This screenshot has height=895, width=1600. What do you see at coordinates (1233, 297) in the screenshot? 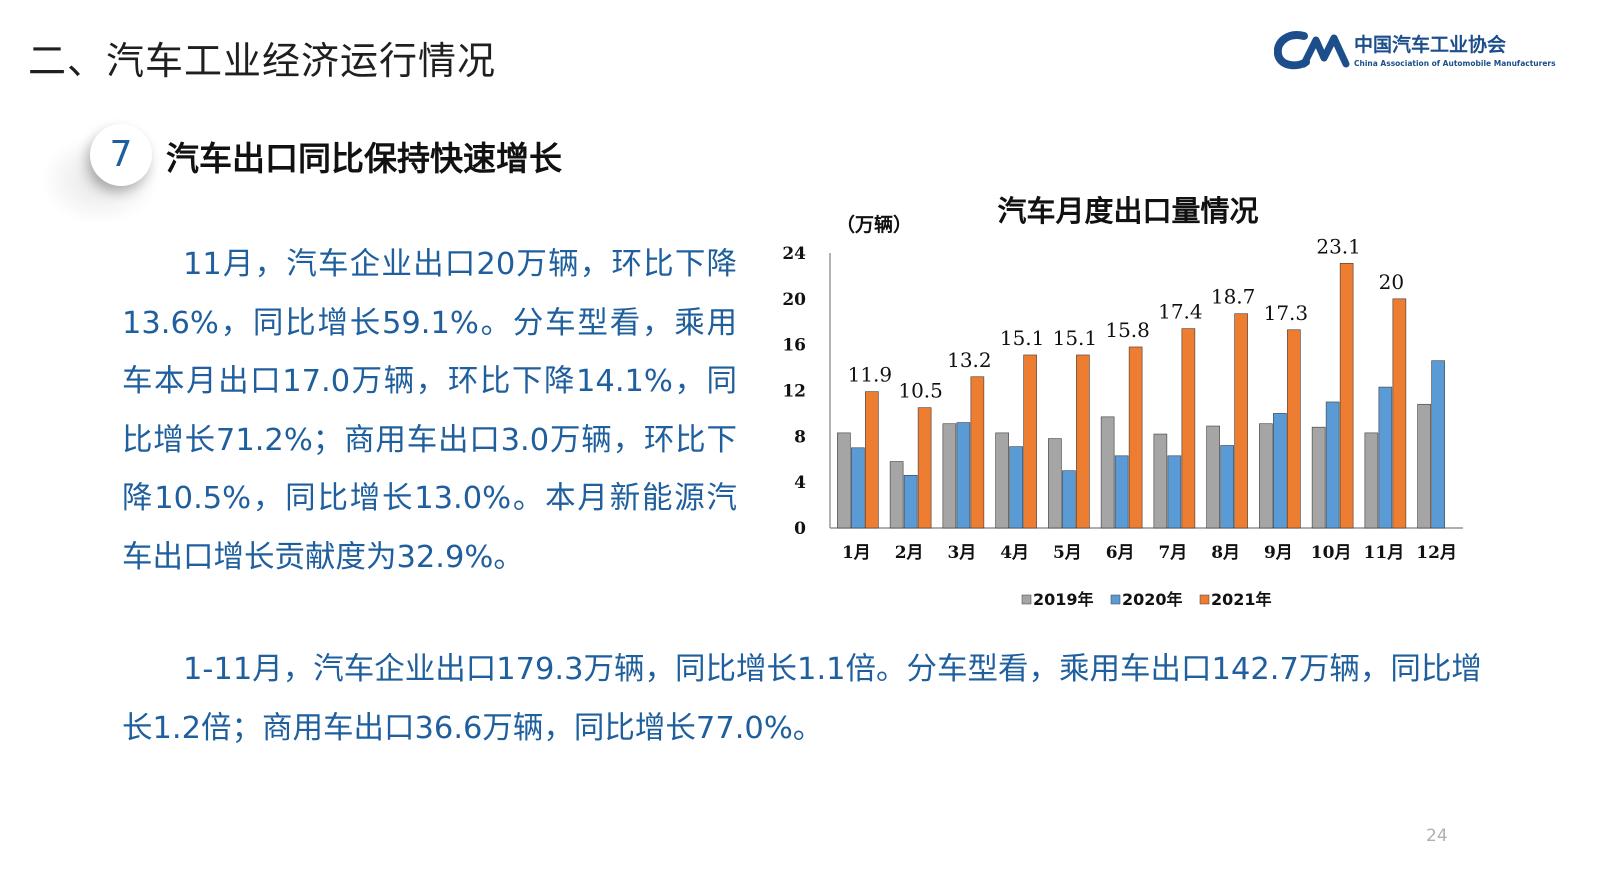
I see `data-label: 18.7` at bounding box center [1233, 297].